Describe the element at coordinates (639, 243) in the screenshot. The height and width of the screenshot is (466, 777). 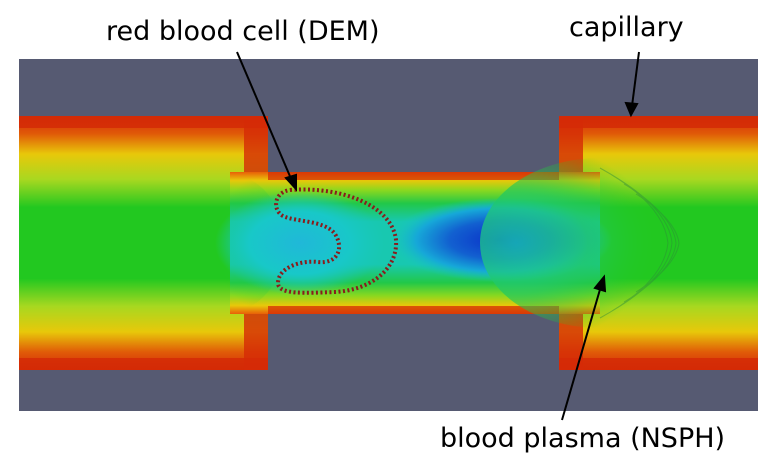
I see `wake-streaks` at that location.